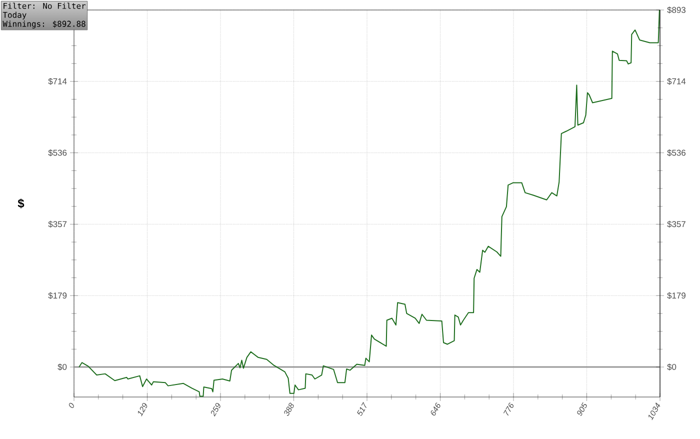  Describe the element at coordinates (676, 152) in the screenshot. I see `y2-tick-label: $536` at that location.